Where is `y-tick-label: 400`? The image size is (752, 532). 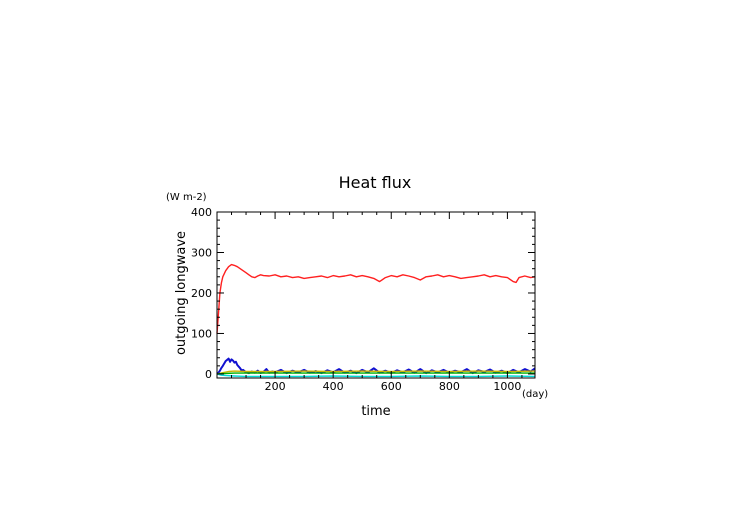 y-tick-label: 400 is located at coordinates (201, 212).